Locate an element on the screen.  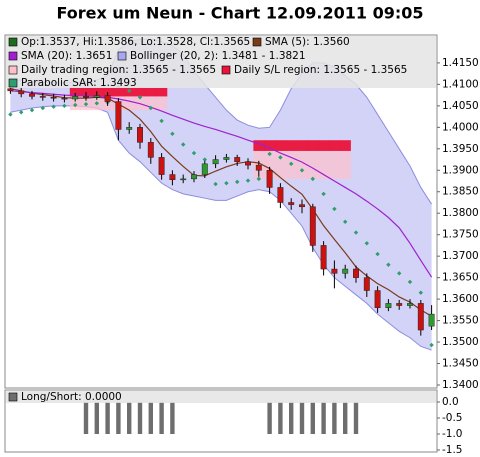
y-tick-label: 1.3700 is located at coordinates (460, 256).